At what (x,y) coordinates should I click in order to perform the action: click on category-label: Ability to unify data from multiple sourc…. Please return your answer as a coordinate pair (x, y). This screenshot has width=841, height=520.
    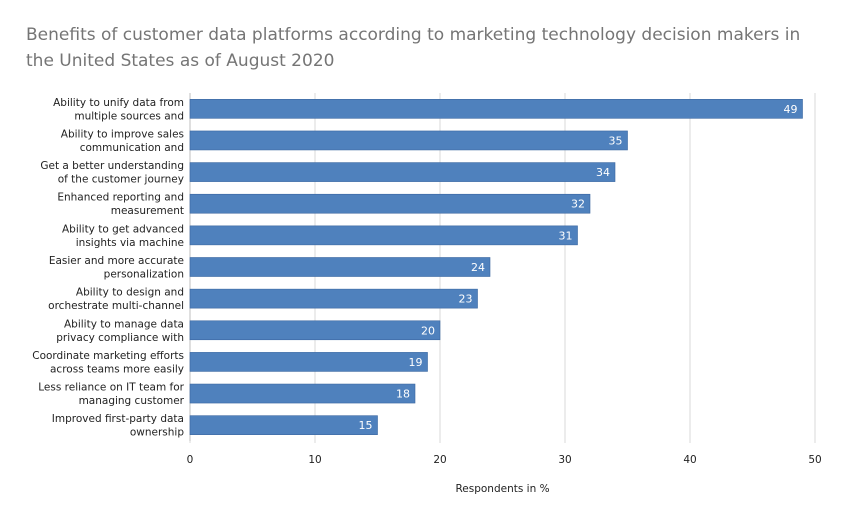
    Looking at the image, I should click on (118, 110).